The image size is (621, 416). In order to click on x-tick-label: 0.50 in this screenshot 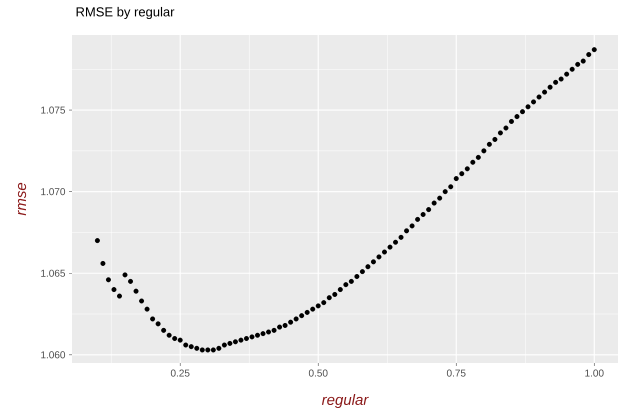, I will do `click(318, 373)`.